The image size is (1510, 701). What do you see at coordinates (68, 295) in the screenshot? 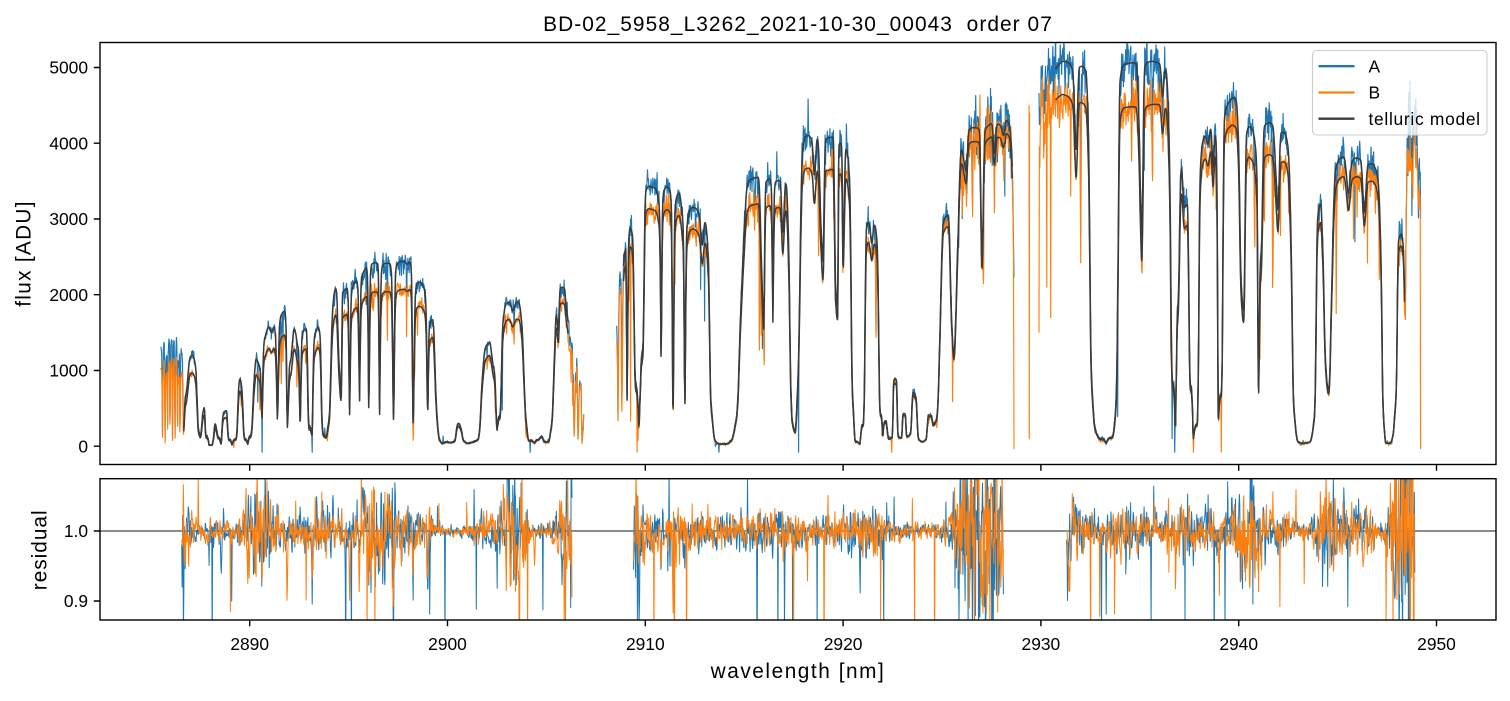
I see `svg-text: 2000` at bounding box center [68, 295].